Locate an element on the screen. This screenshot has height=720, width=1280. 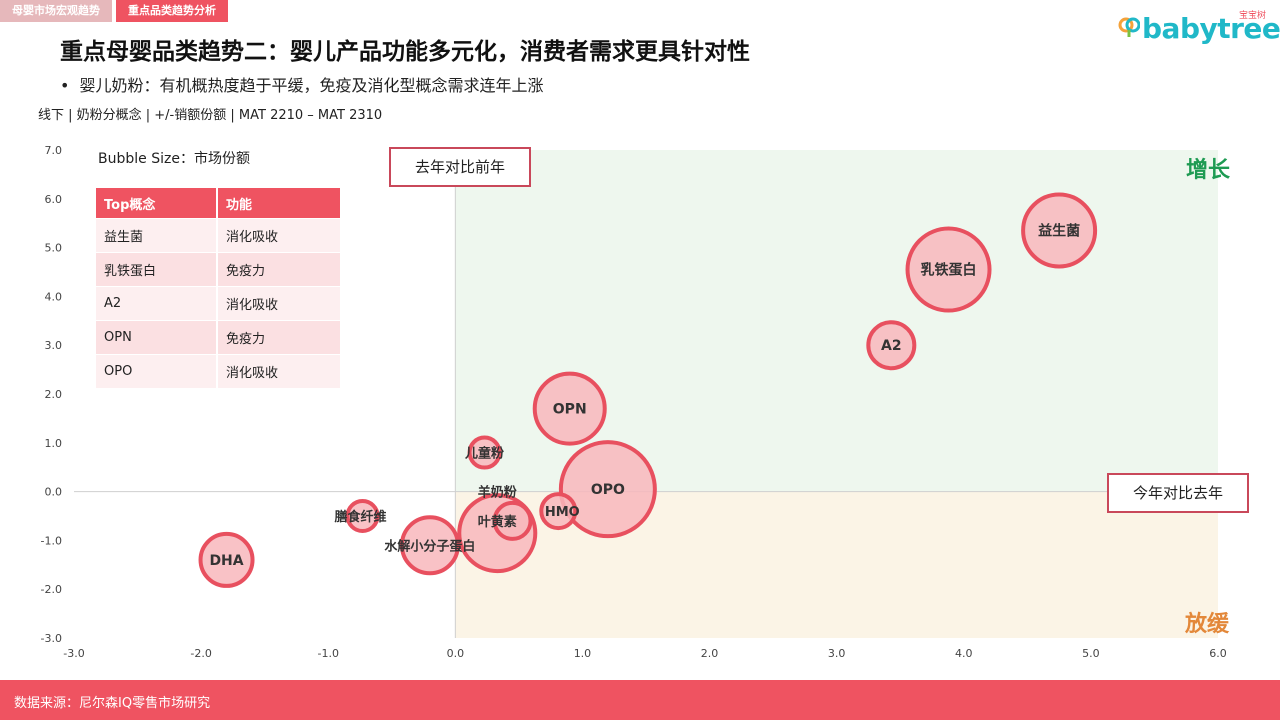
bubble-label: 羊奶粉 is located at coordinates (497, 493).